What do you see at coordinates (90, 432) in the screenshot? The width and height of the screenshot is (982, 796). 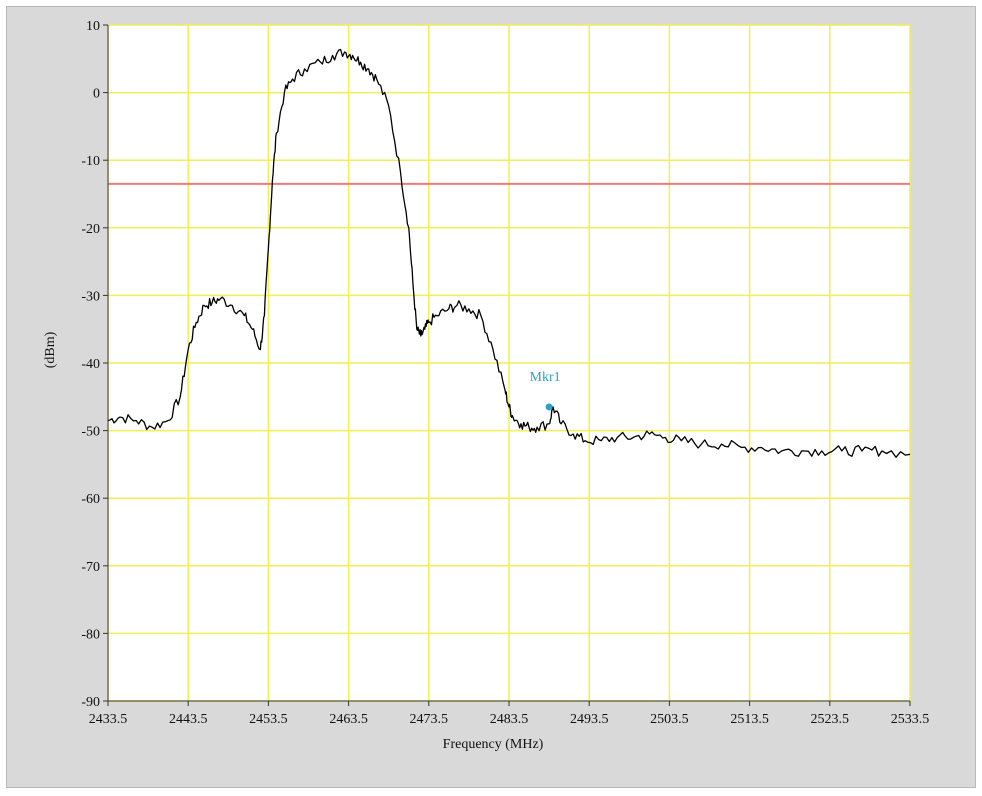 I see `y-tick-label: -50` at bounding box center [90, 432].